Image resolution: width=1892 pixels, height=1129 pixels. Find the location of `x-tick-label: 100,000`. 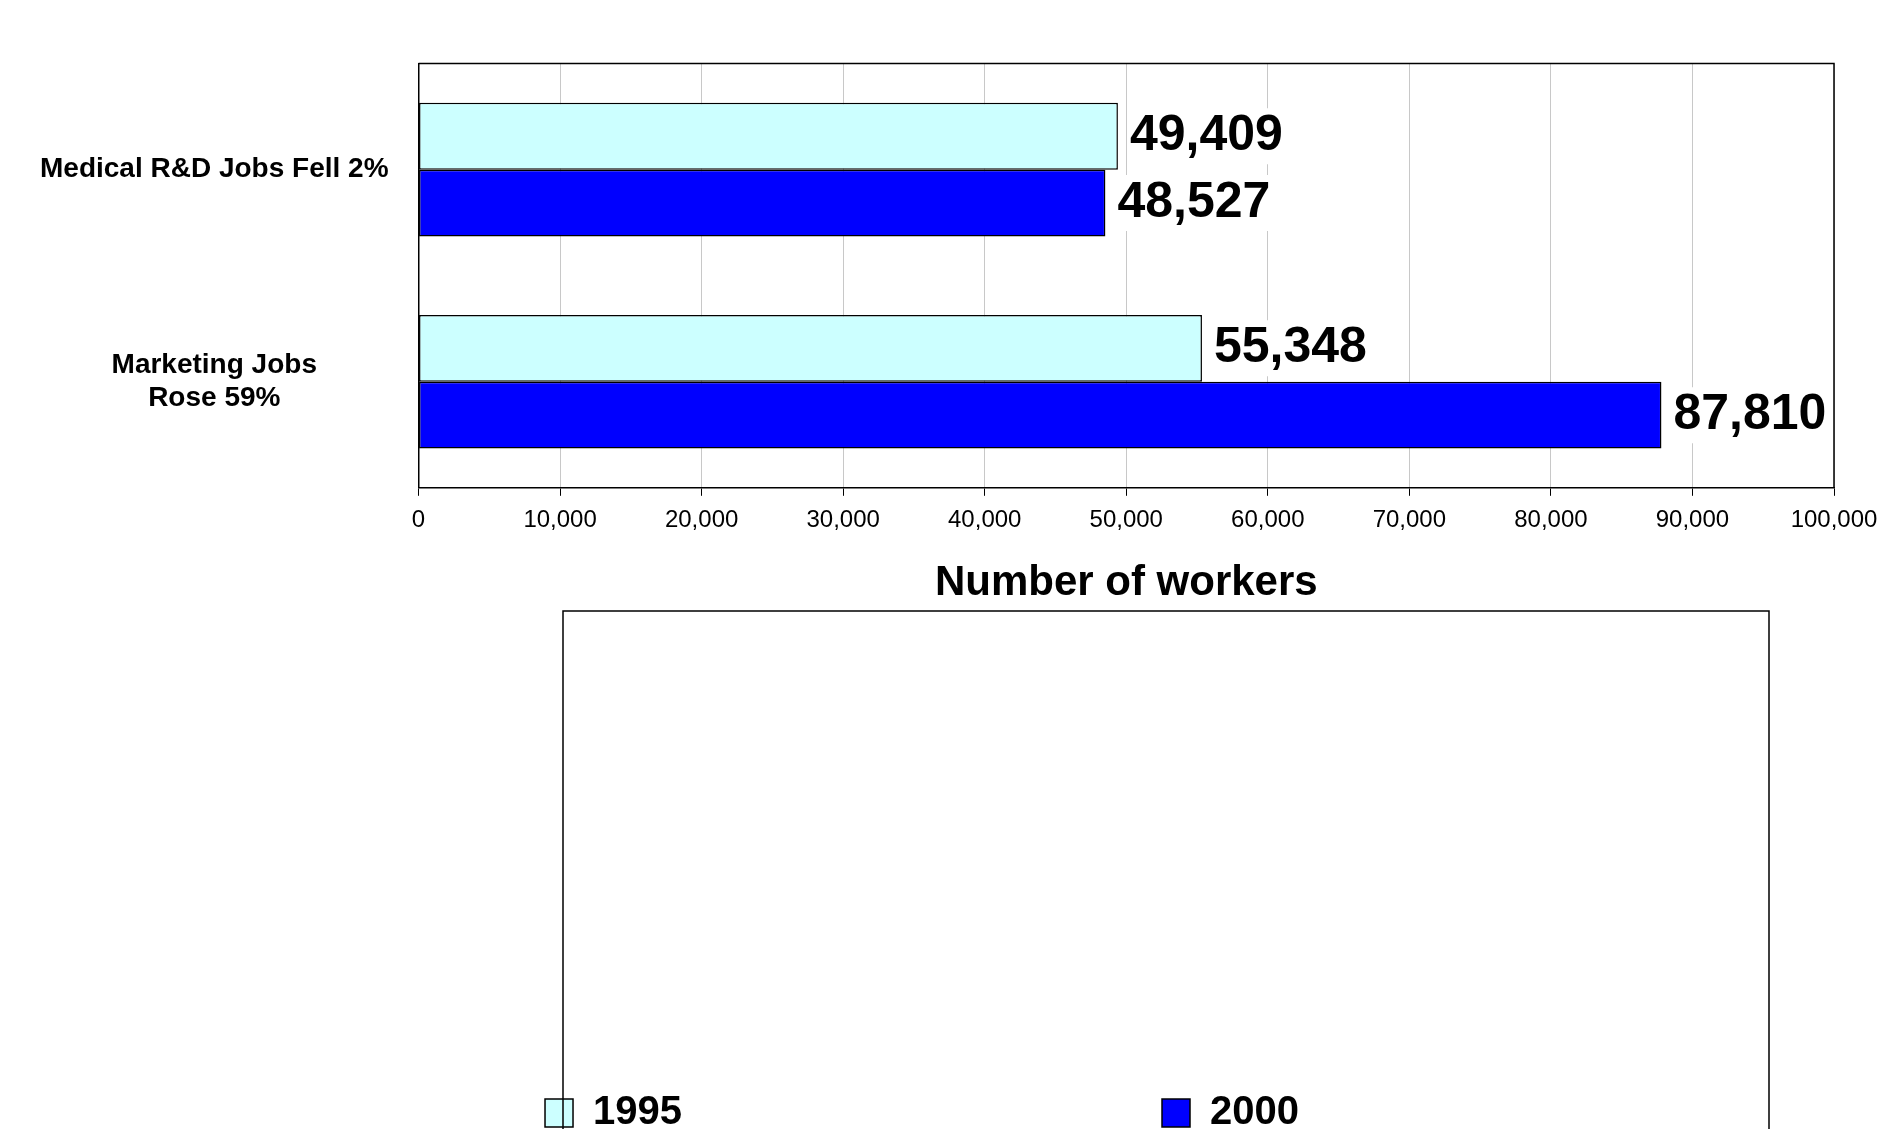

x-tick-label: 100,000 is located at coordinates (1834, 518).